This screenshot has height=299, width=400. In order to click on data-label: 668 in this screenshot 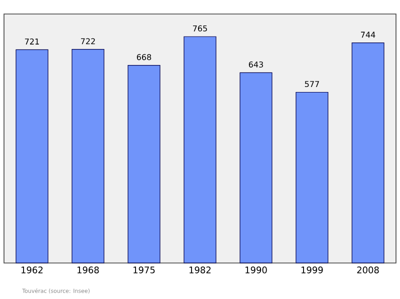, I will do `click(144, 57)`.